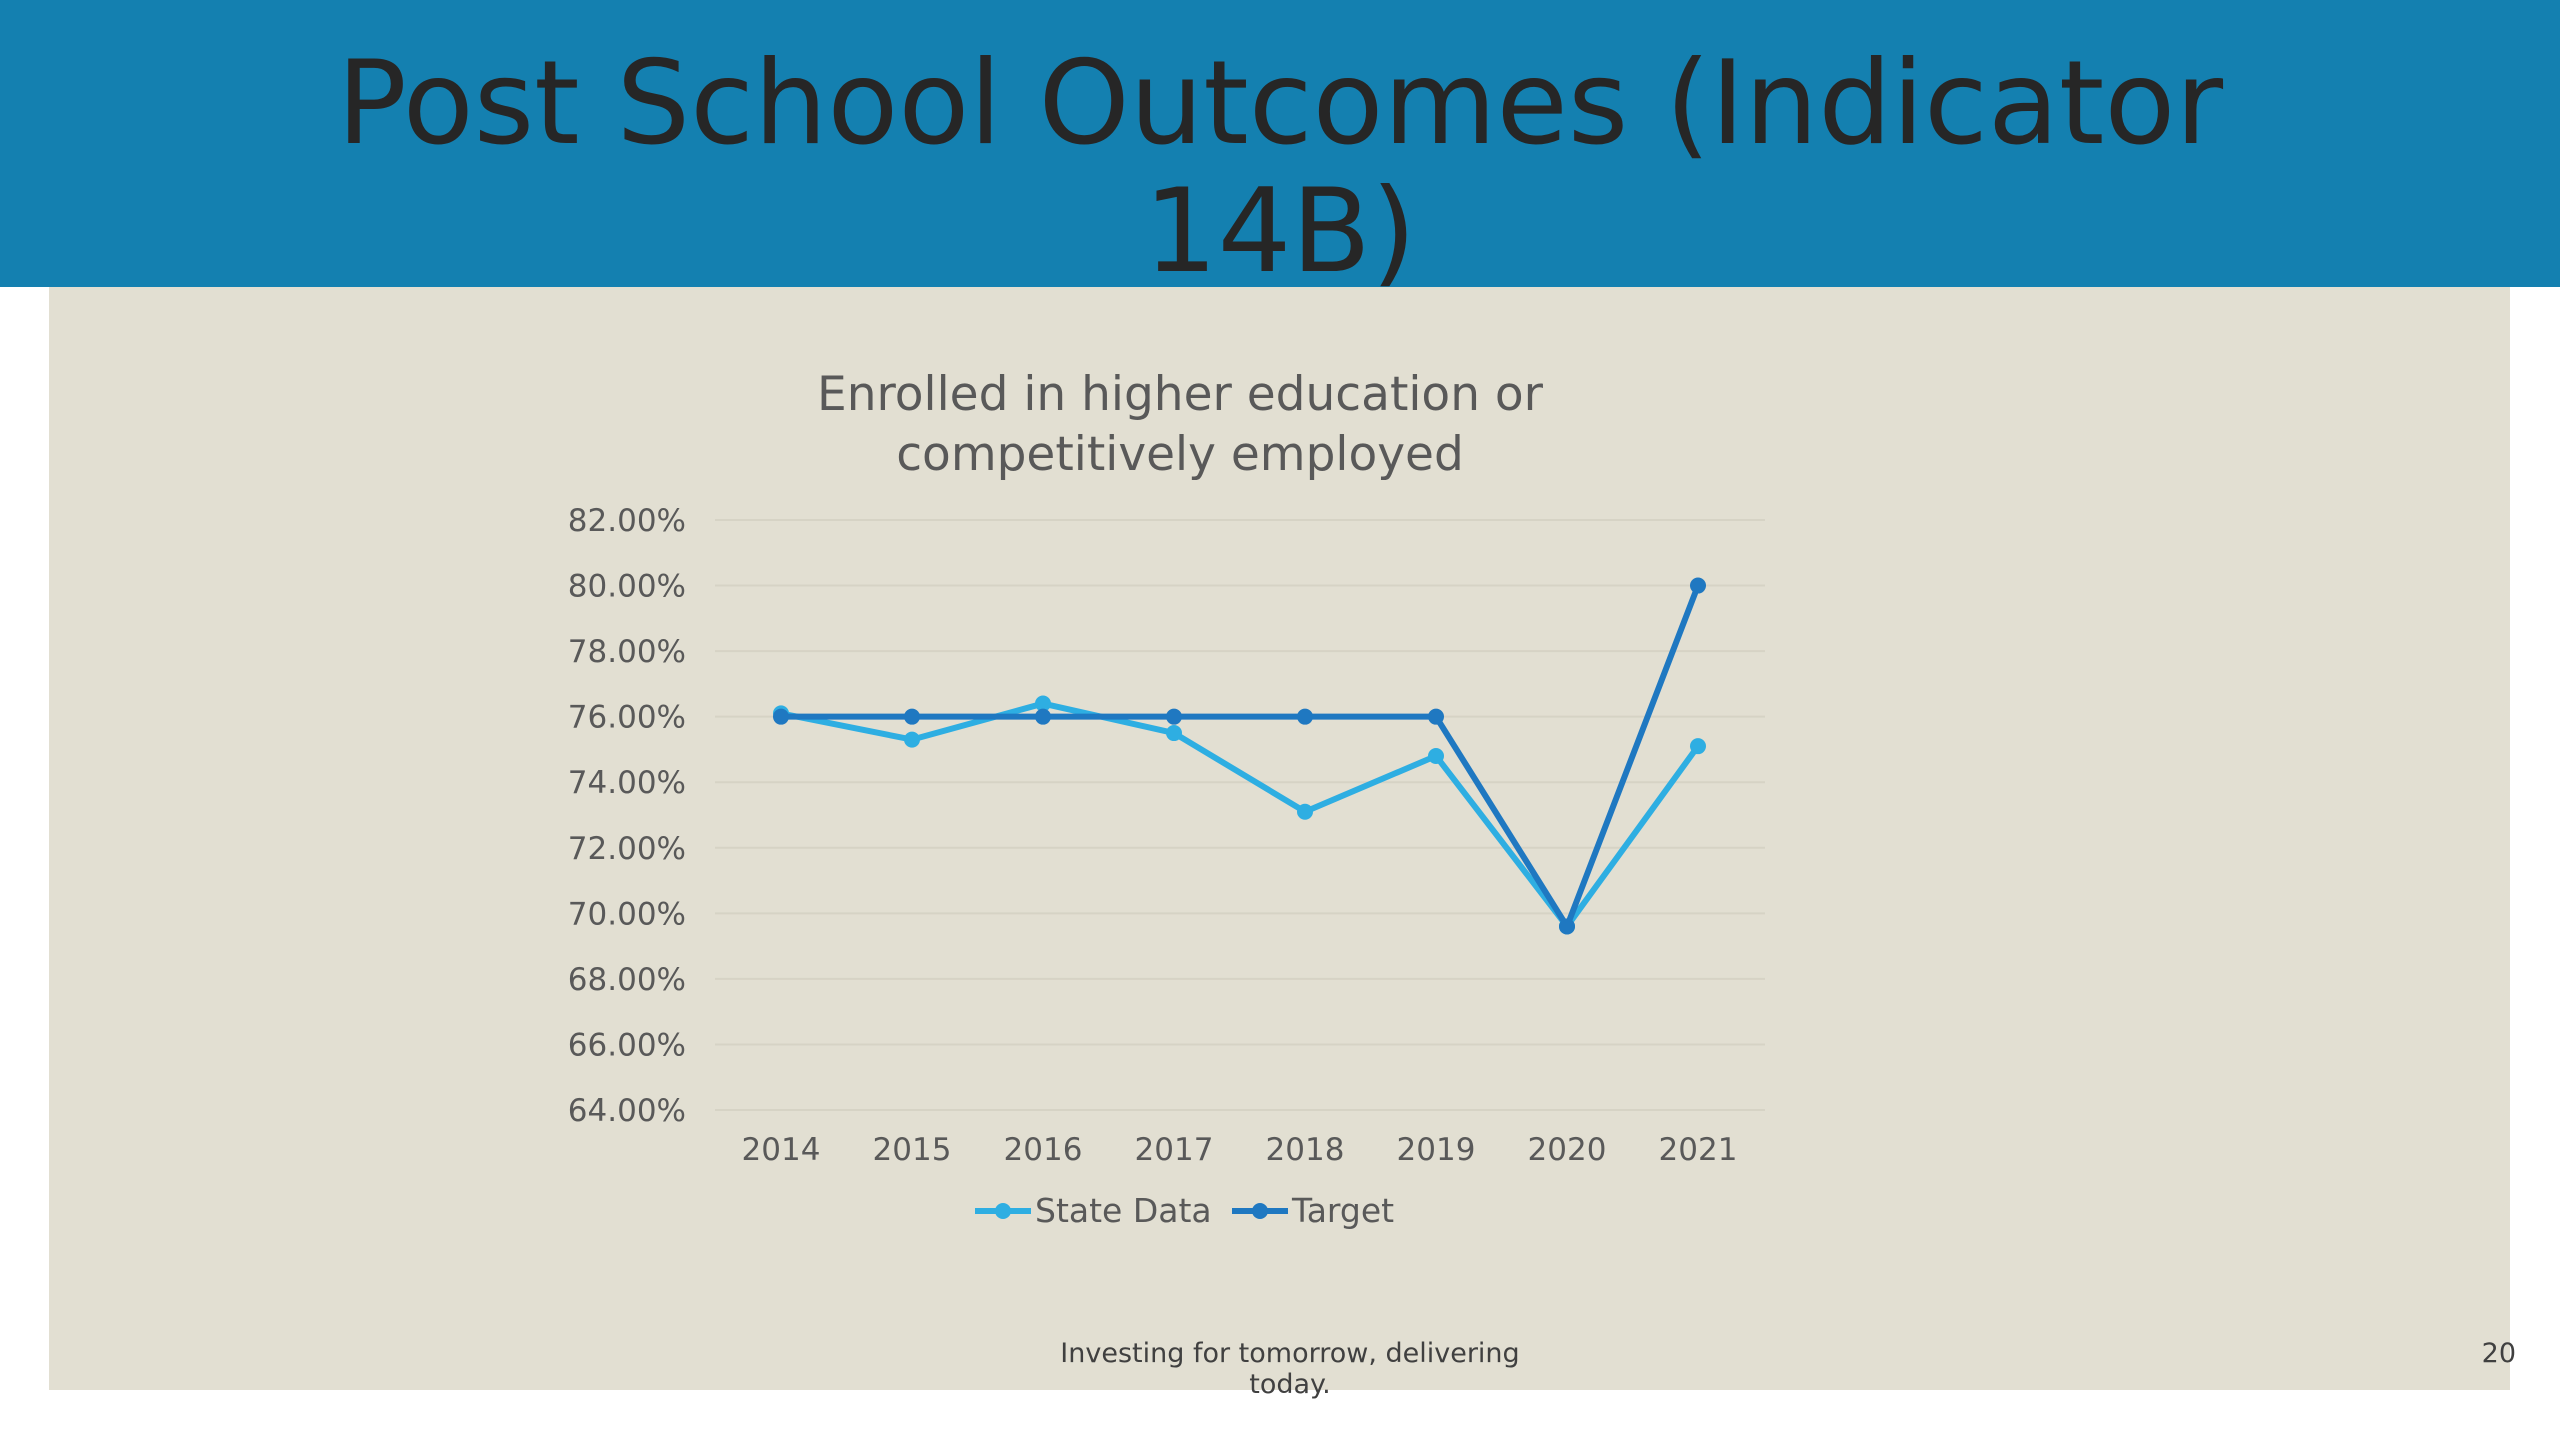 Image resolution: width=2560 pixels, height=1440 pixels. I want to click on x-axis-ticks: 2014 2015 2016 2017 2018 2019 2020 2021, so click(1240, 1150).